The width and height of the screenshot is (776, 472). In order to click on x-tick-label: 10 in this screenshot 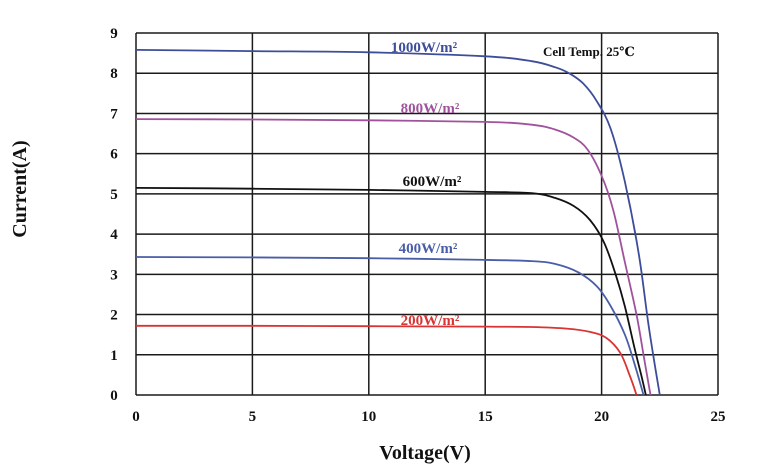, I will do `click(368, 417)`.